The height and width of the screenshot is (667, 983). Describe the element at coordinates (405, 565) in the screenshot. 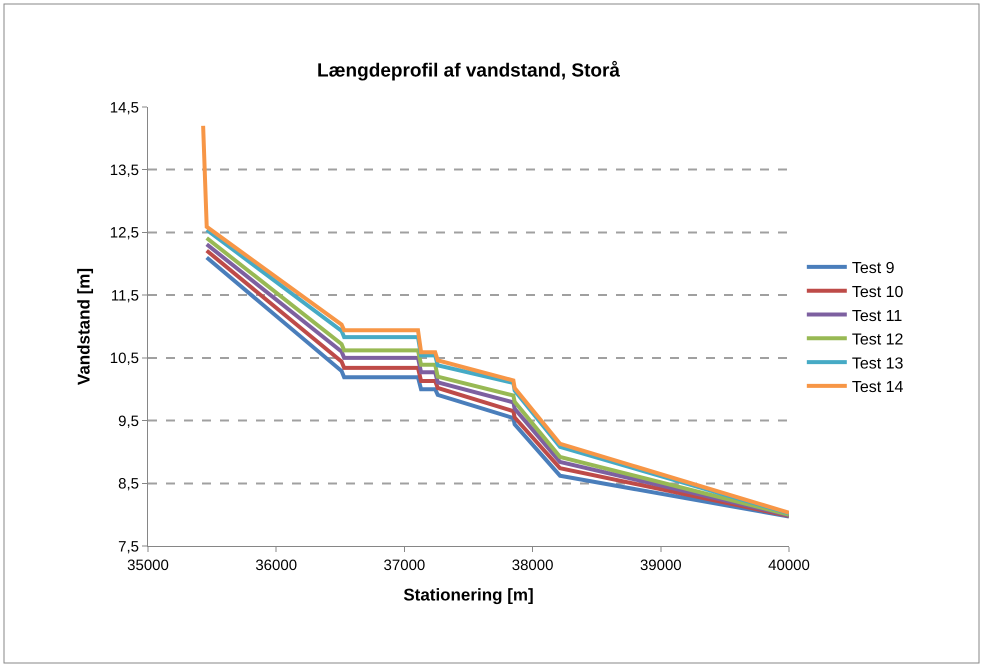

I see `x-tick-label: 37000` at that location.